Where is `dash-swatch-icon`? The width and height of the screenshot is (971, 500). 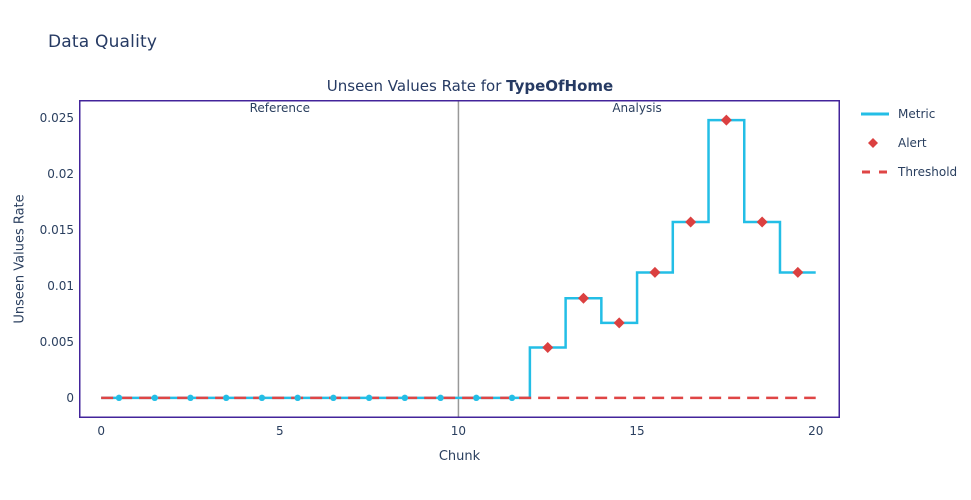
dash-swatch-icon is located at coordinates (875, 172).